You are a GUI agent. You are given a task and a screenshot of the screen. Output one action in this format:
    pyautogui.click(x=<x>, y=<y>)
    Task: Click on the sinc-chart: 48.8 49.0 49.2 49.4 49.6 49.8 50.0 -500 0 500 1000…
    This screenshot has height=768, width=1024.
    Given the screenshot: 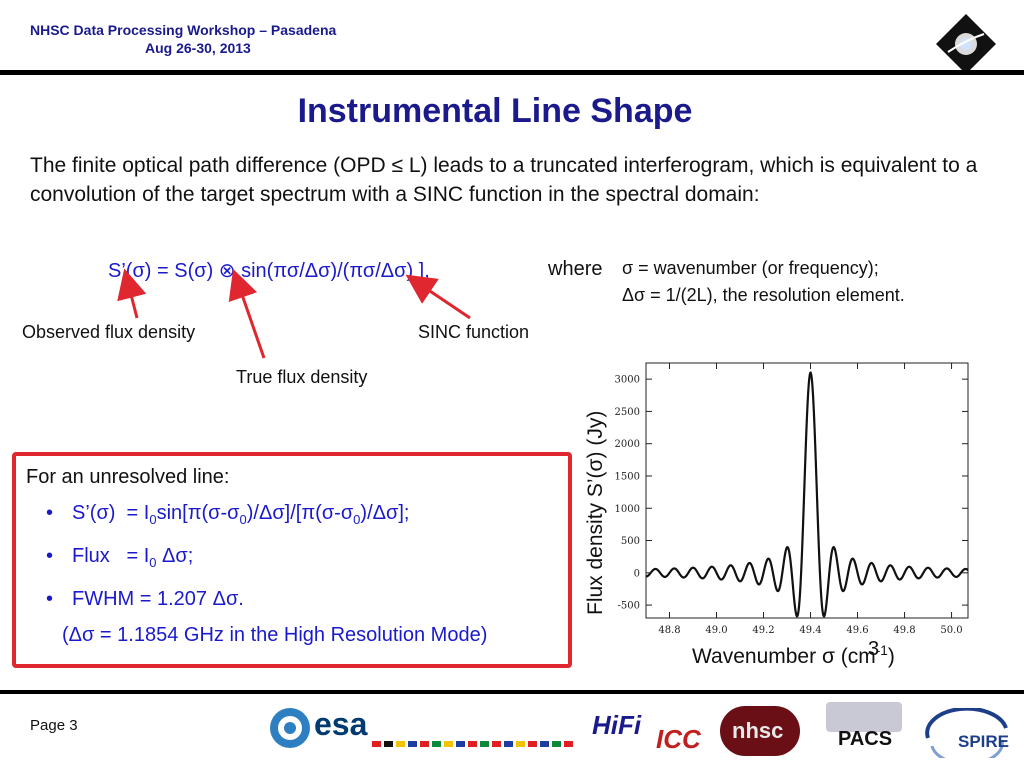 What is the action you would take?
    pyautogui.click(x=792, y=499)
    